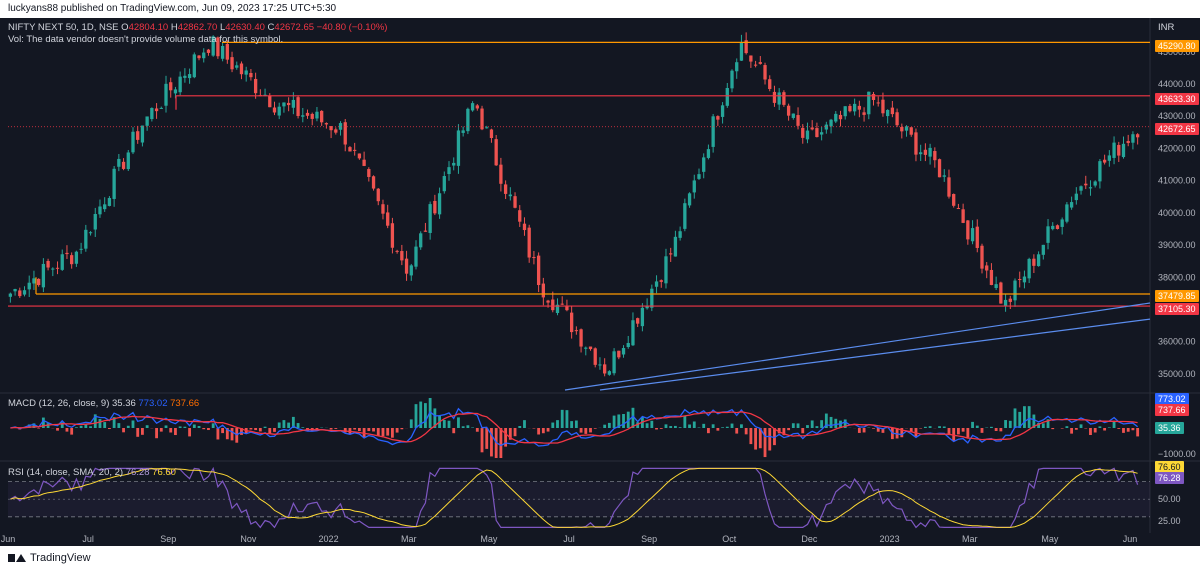 This screenshot has height=570, width=1200. I want to click on high-label: H, so click(174, 27).